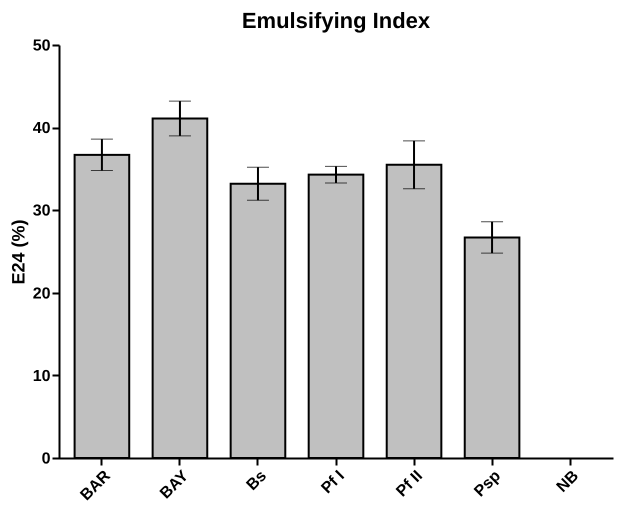 The image size is (638, 513). What do you see at coordinates (568, 482) in the screenshot?
I see `x-tick-label: NB` at bounding box center [568, 482].